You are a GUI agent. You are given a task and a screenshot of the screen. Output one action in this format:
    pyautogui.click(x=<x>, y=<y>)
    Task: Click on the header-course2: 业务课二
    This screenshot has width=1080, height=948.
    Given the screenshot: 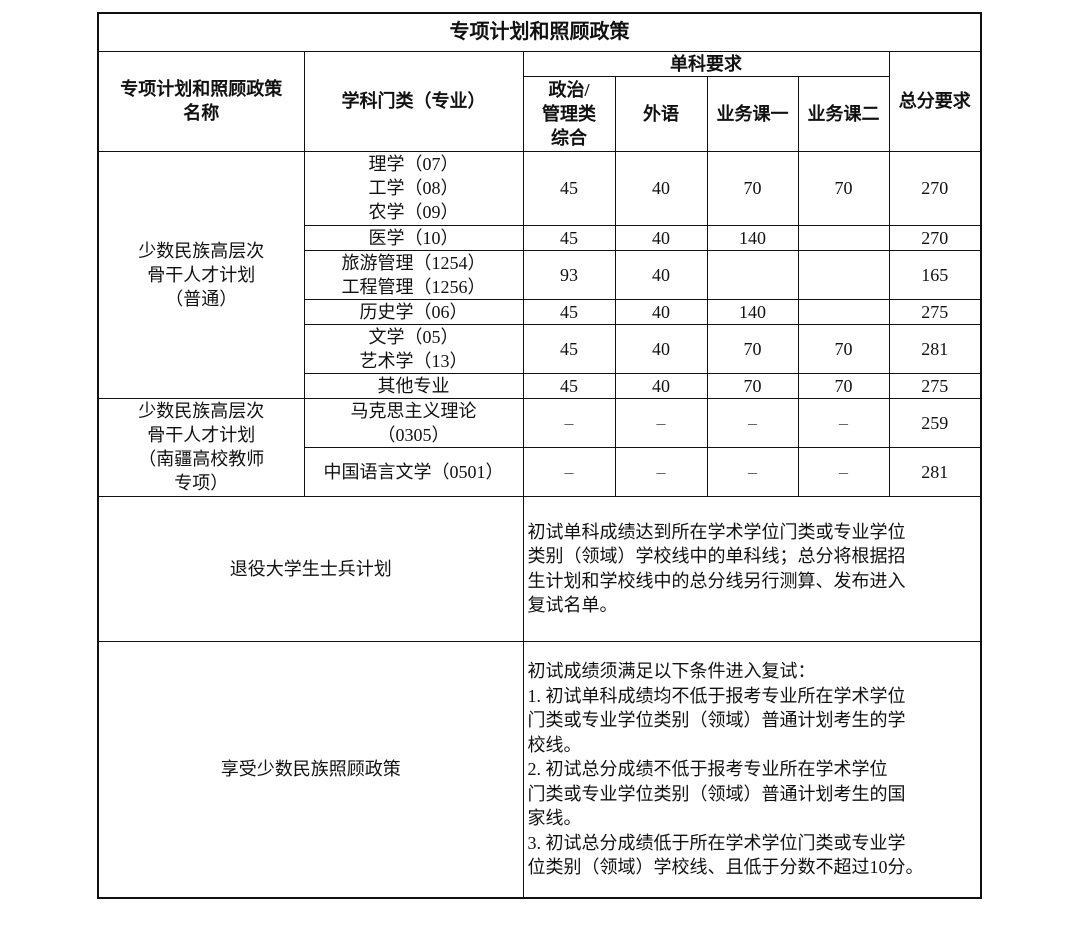 What is the action you would take?
    pyautogui.click(x=843, y=113)
    